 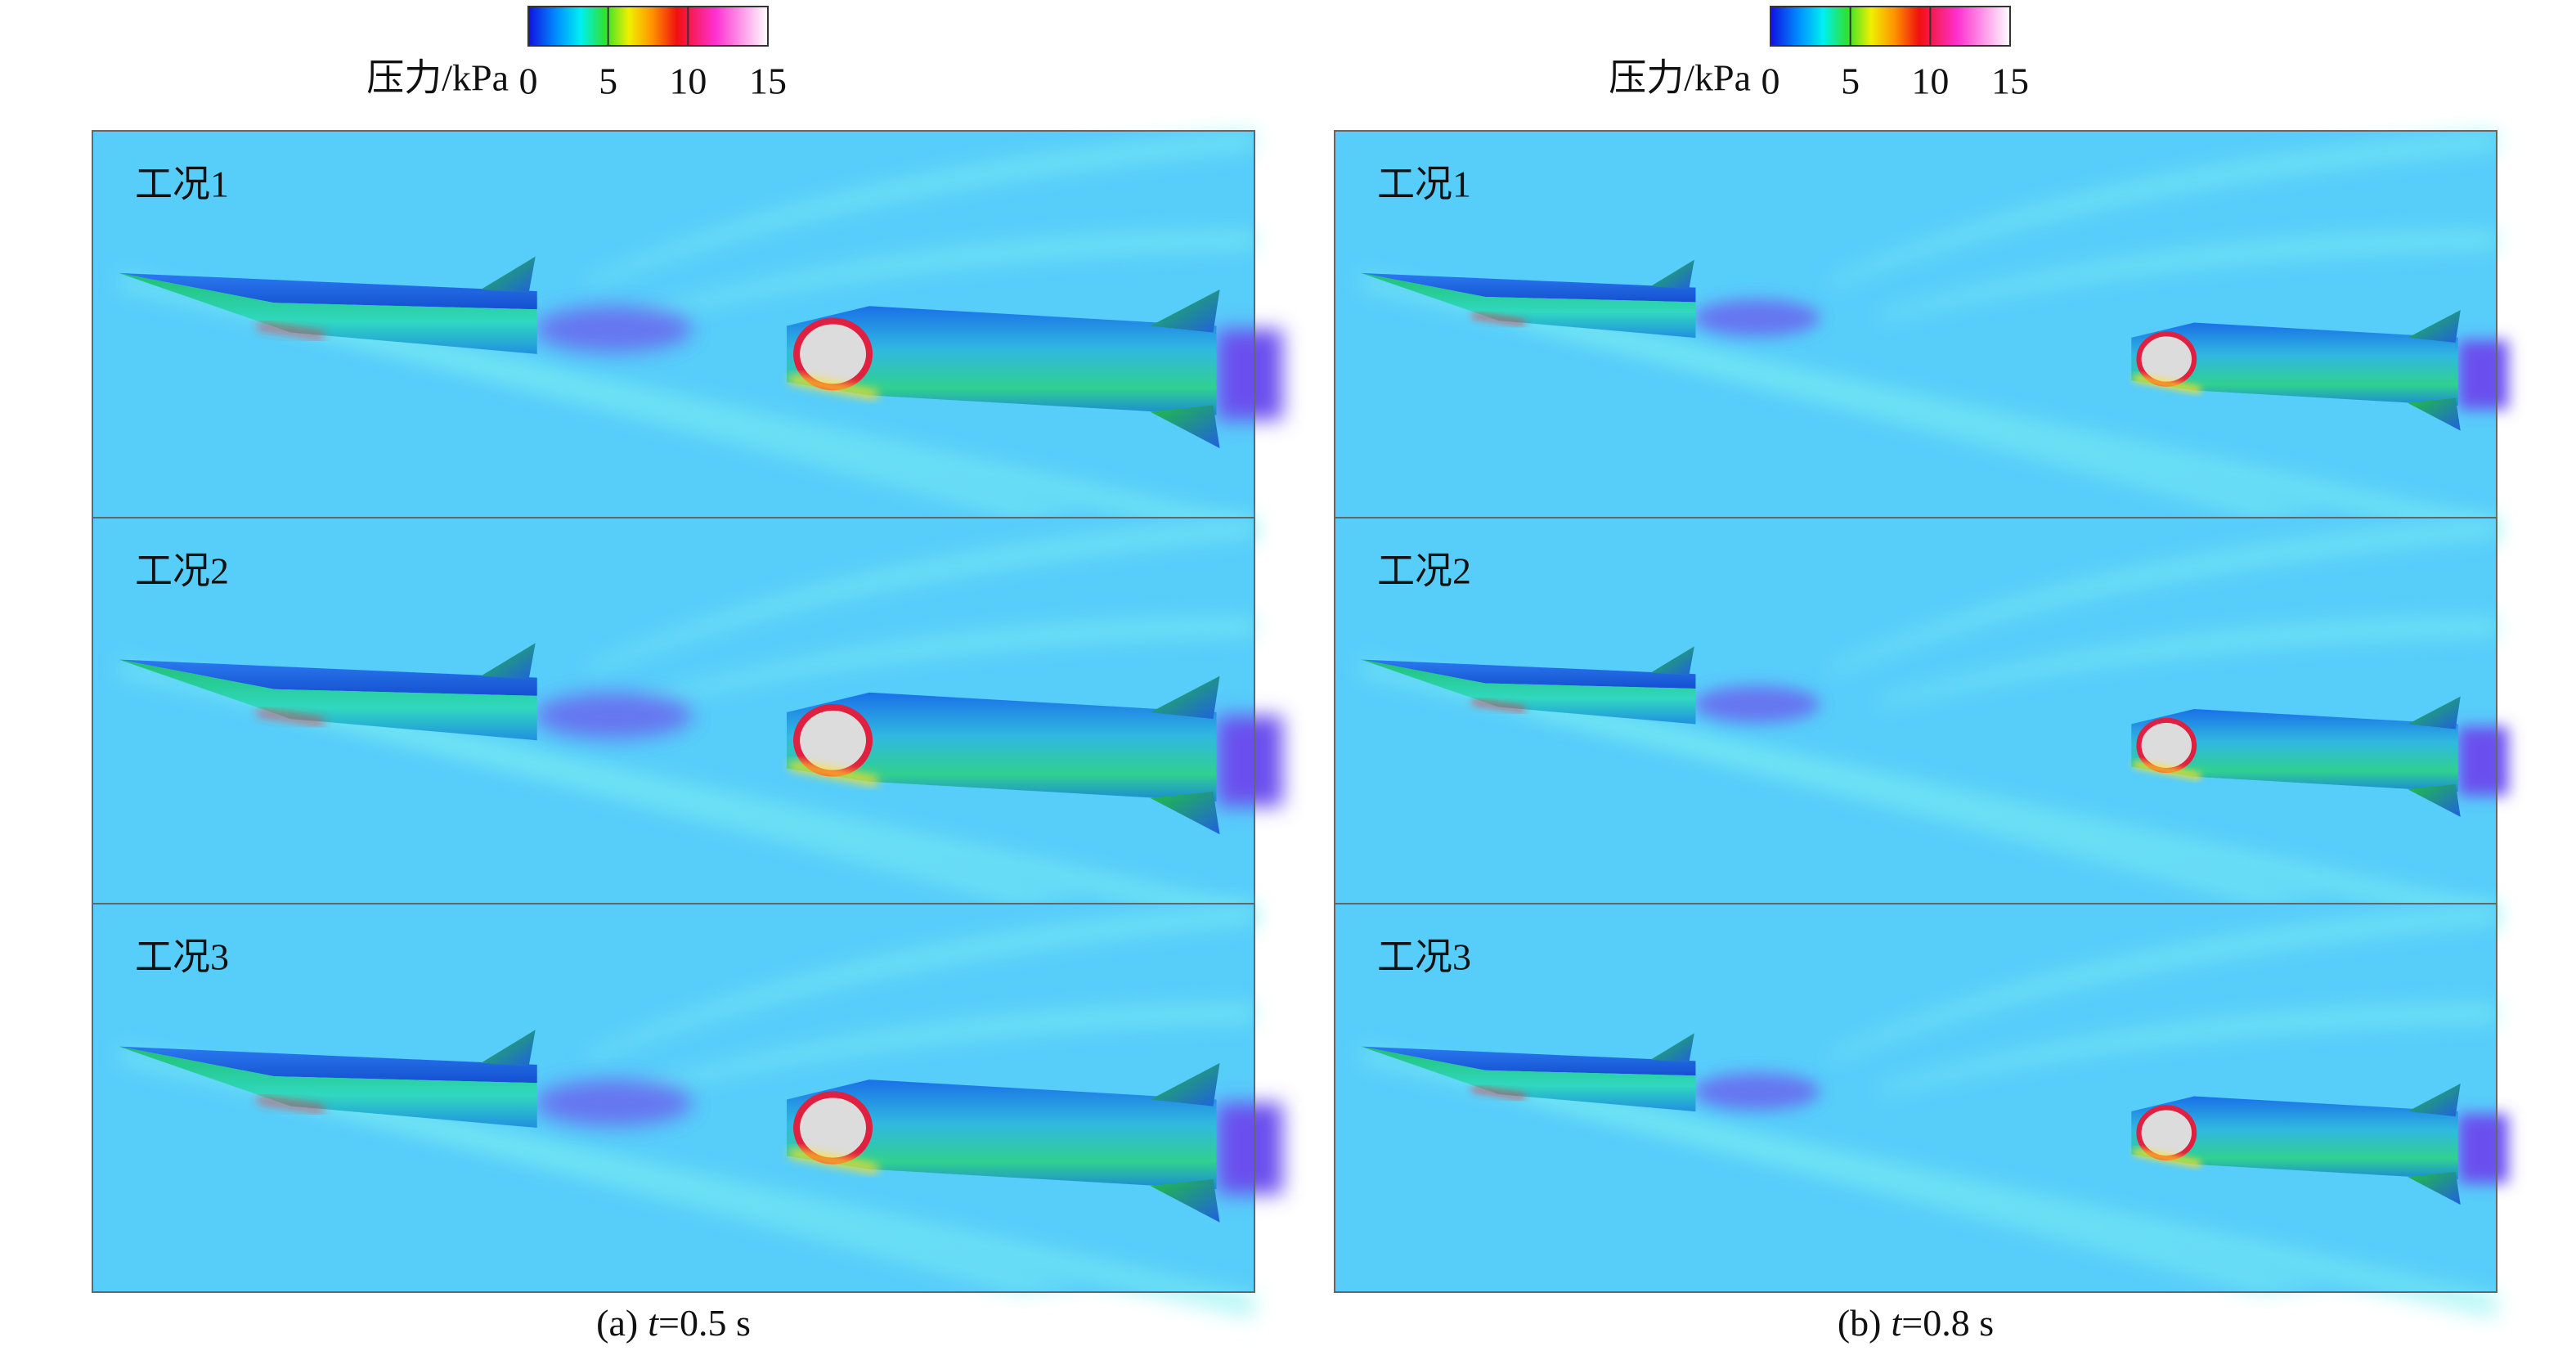 I want to click on caption-value: =0.8 s, so click(x=1947, y=1323).